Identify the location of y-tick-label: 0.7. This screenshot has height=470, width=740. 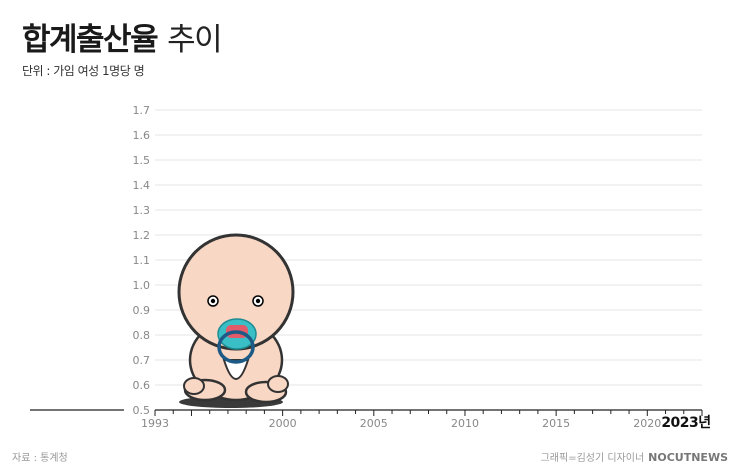
(142, 360).